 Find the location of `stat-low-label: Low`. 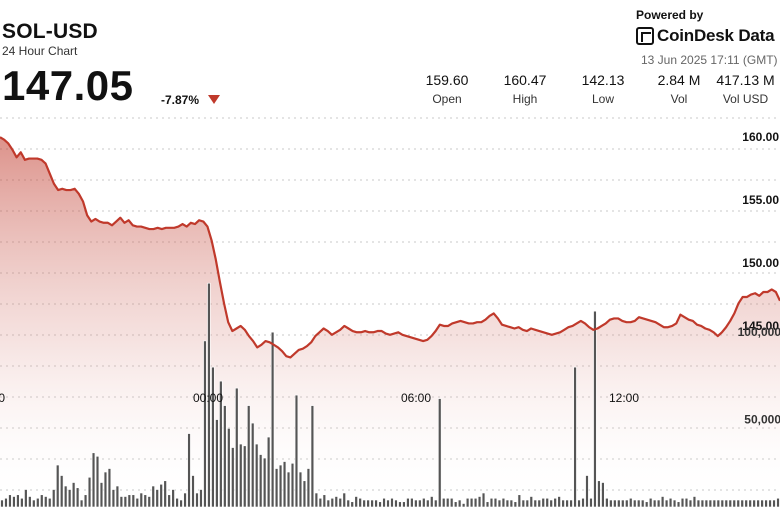

stat-low-label: Low is located at coordinates (602, 99).